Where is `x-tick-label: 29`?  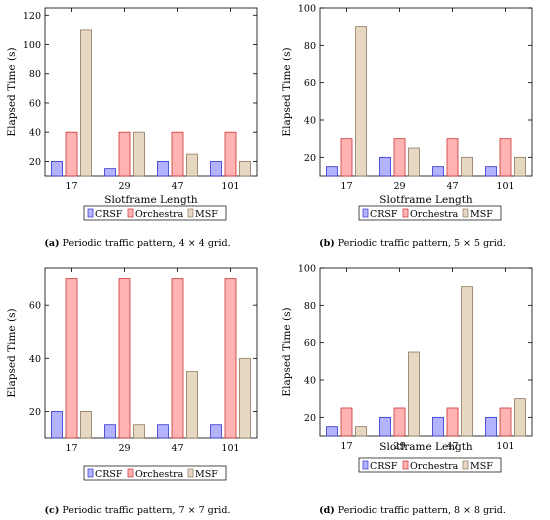
x-tick-label: 29 is located at coordinates (124, 186).